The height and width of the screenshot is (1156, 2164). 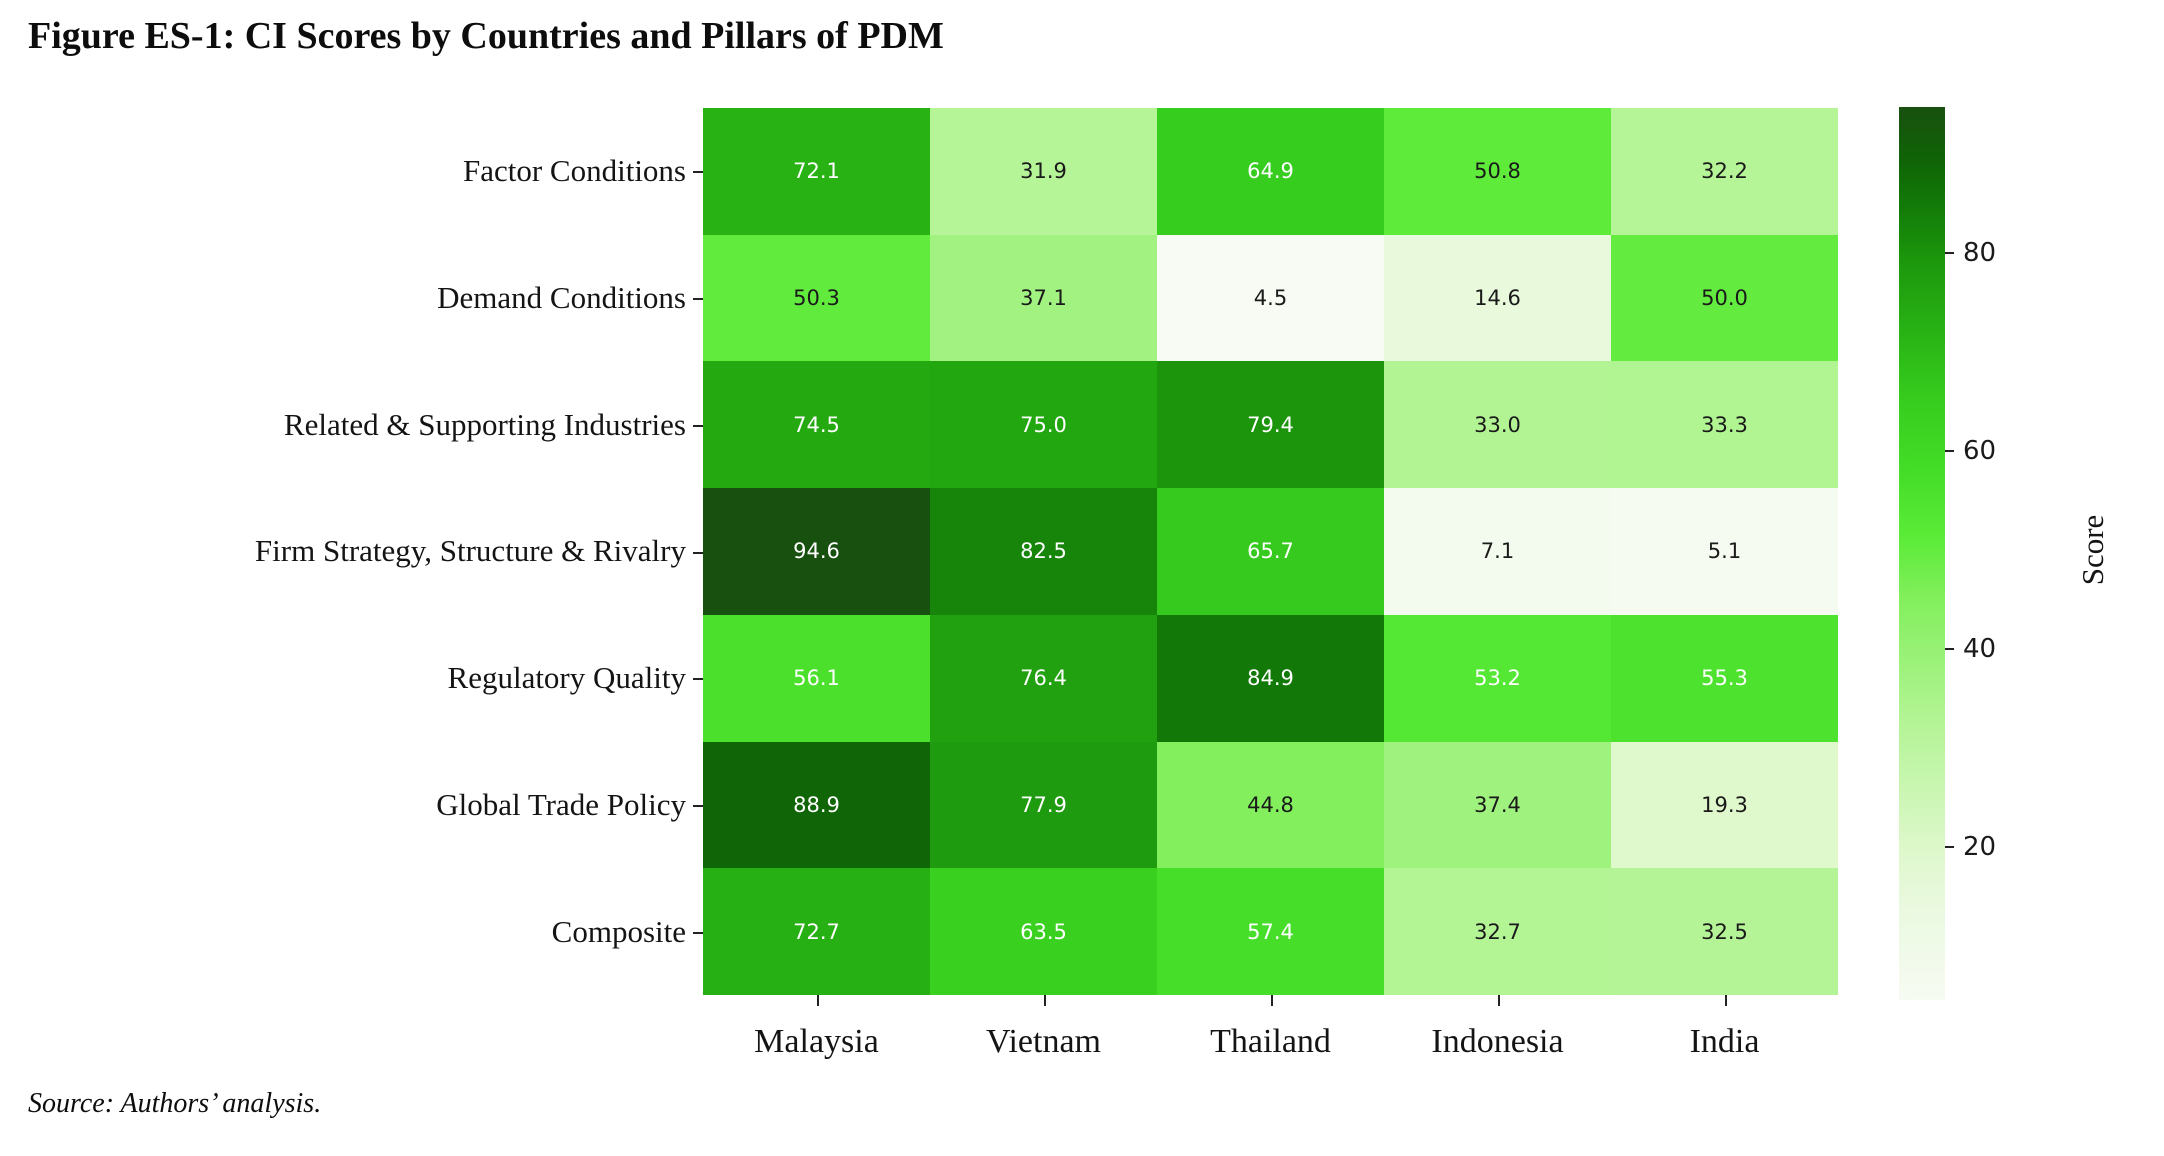 What do you see at coordinates (1724, 298) in the screenshot?
I see `heatmap-cell: 50.0` at bounding box center [1724, 298].